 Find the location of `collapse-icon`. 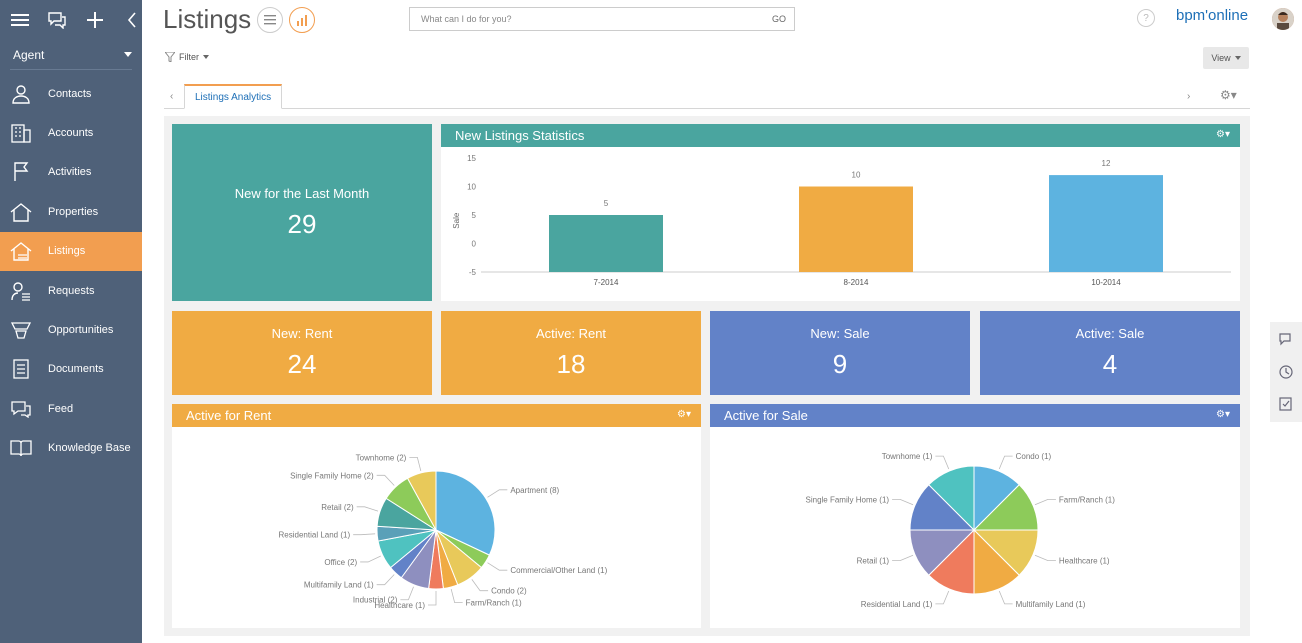

collapse-icon is located at coordinates (132, 20).